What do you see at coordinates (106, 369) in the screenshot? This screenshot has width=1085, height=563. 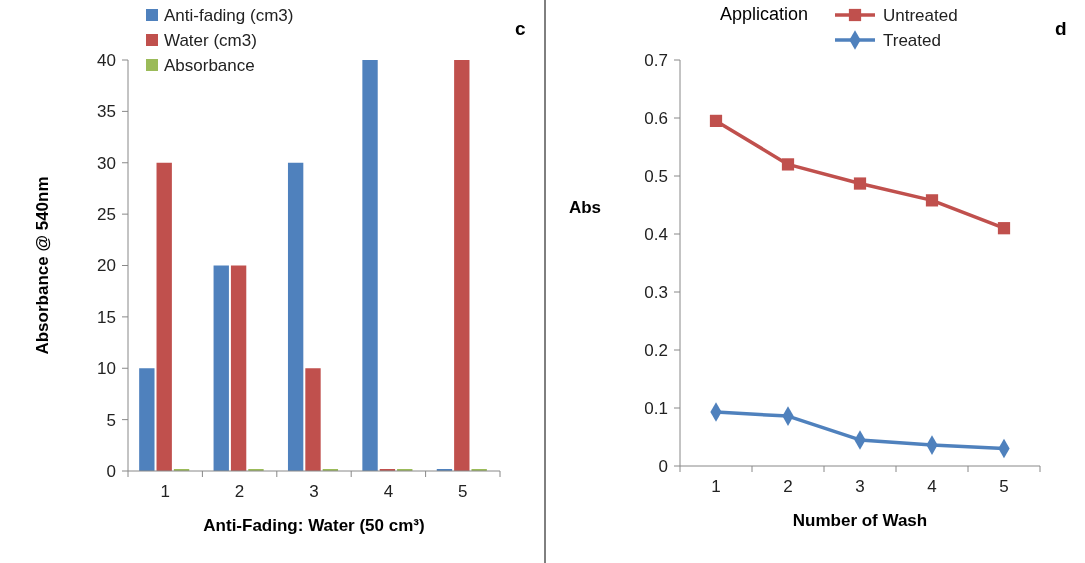 I see `y-tick-label: 10` at bounding box center [106, 369].